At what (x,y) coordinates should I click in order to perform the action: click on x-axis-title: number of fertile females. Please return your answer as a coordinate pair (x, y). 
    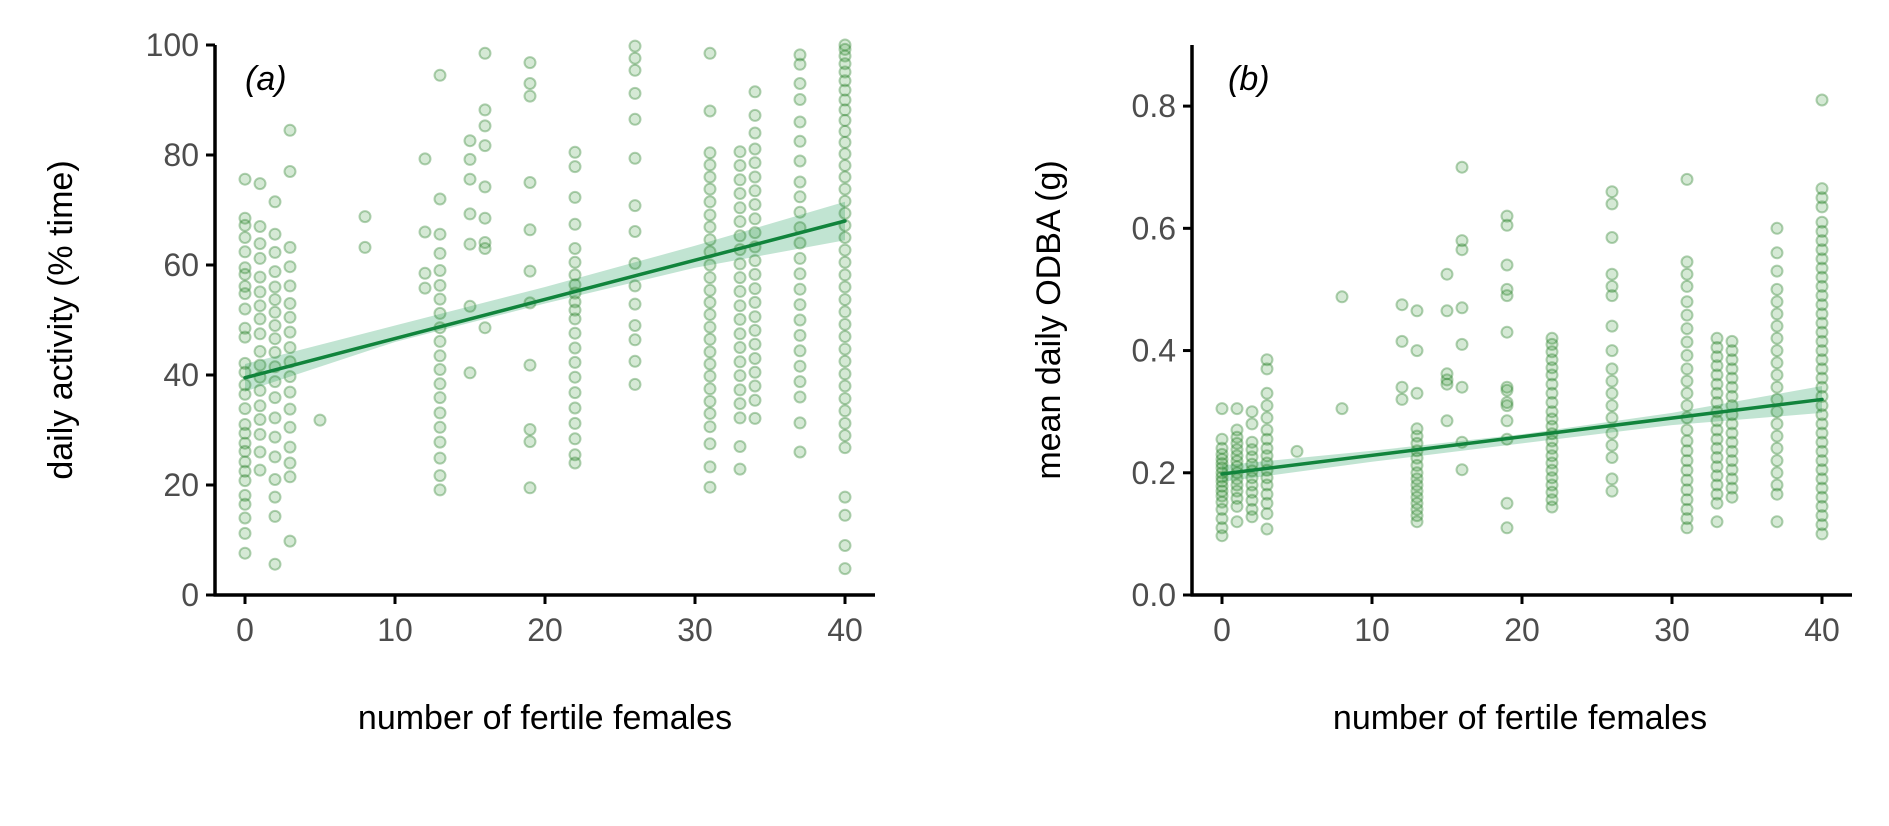
    Looking at the image, I should click on (1520, 718).